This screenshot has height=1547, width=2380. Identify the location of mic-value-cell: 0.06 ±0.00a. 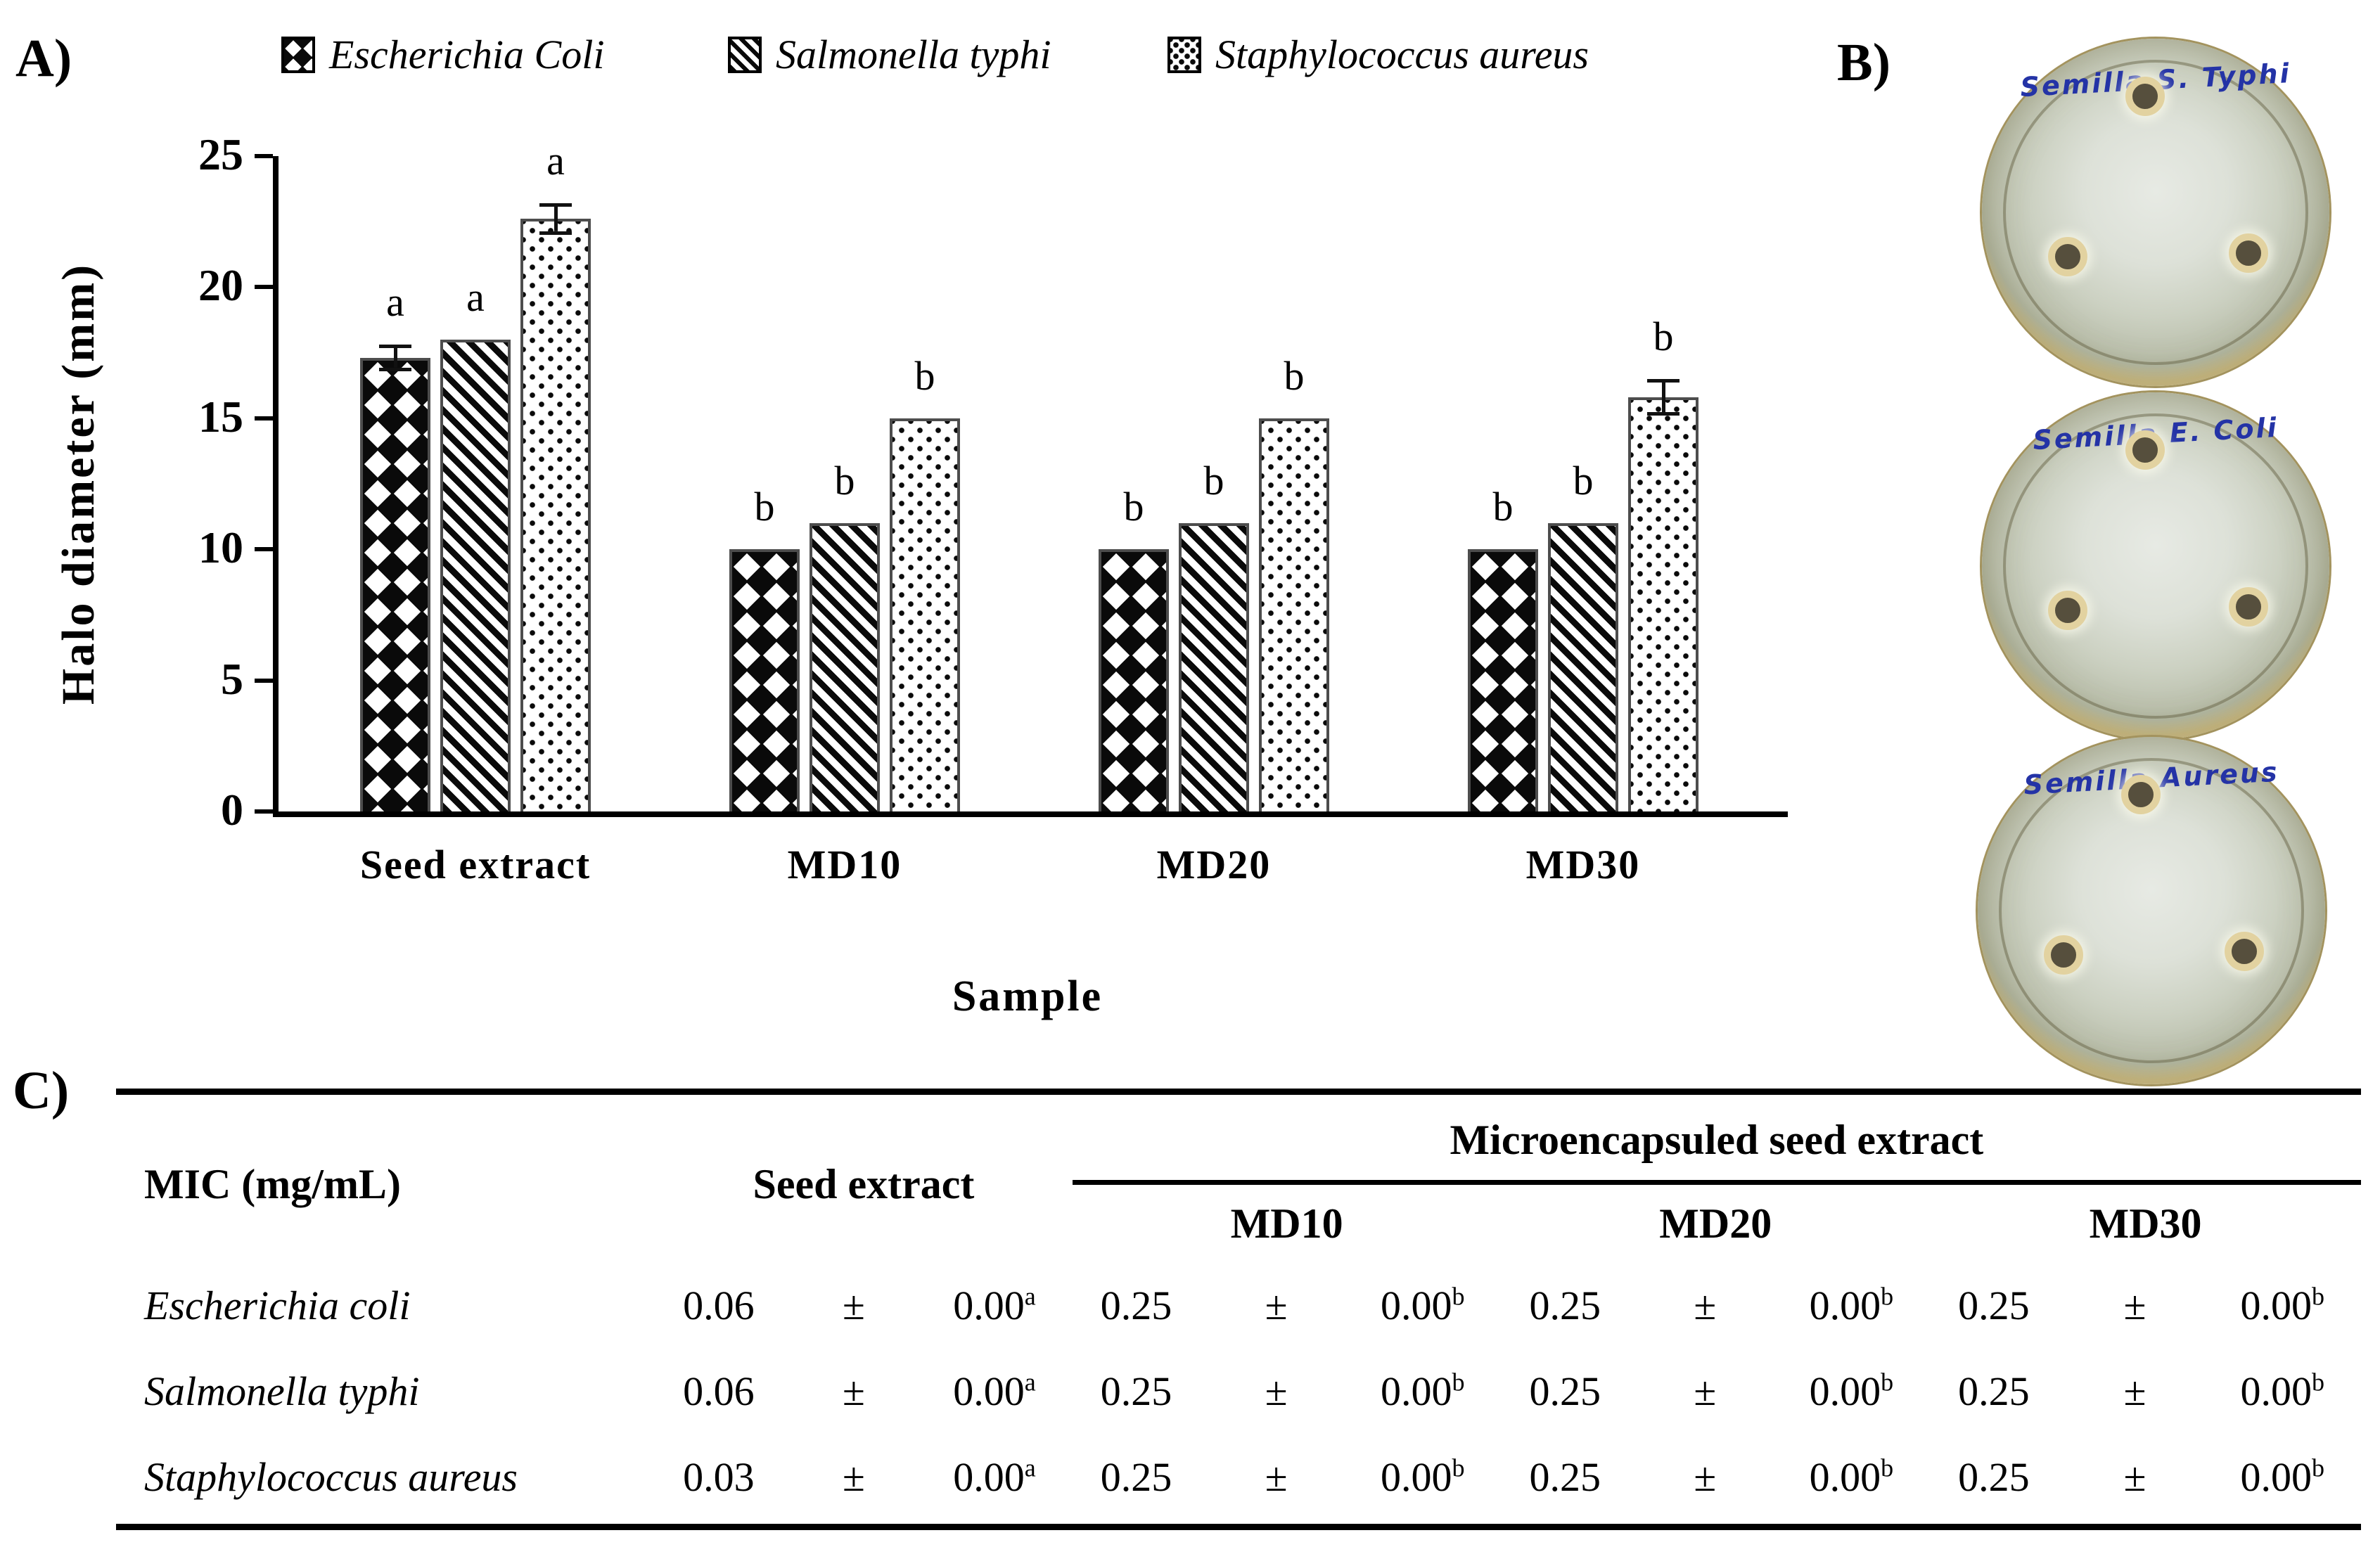
(864, 1391).